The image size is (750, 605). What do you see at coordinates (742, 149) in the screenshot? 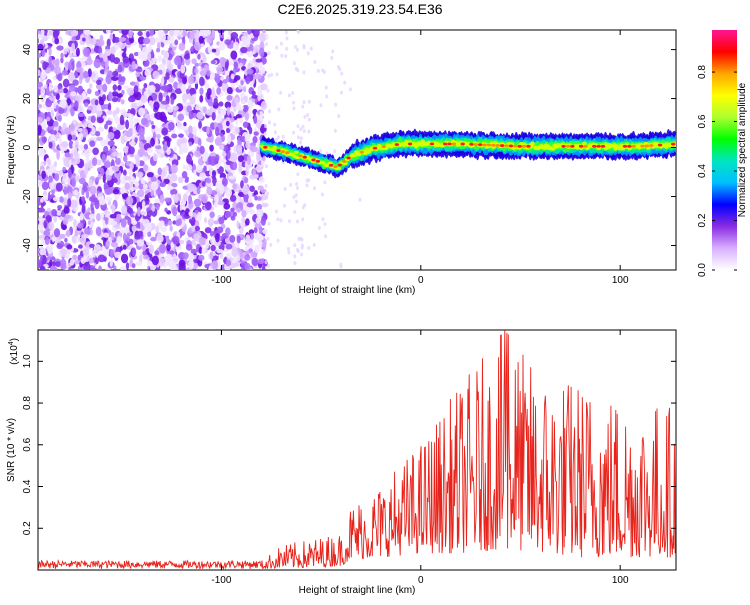
I see `colorbar-label: Normalized spectral amplitude` at bounding box center [742, 149].